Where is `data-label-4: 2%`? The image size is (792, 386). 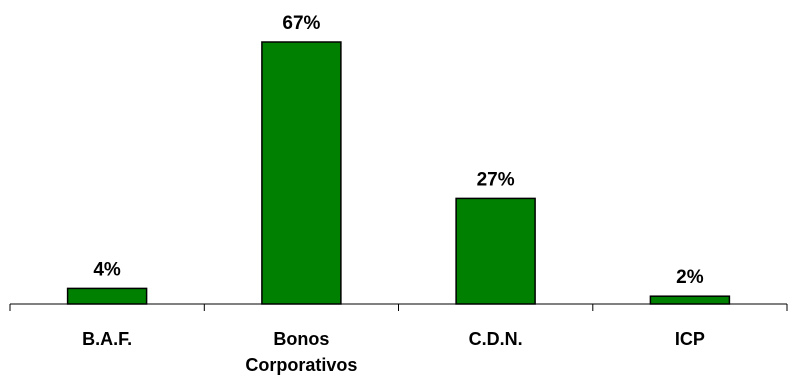 data-label-4: 2% is located at coordinates (690, 277).